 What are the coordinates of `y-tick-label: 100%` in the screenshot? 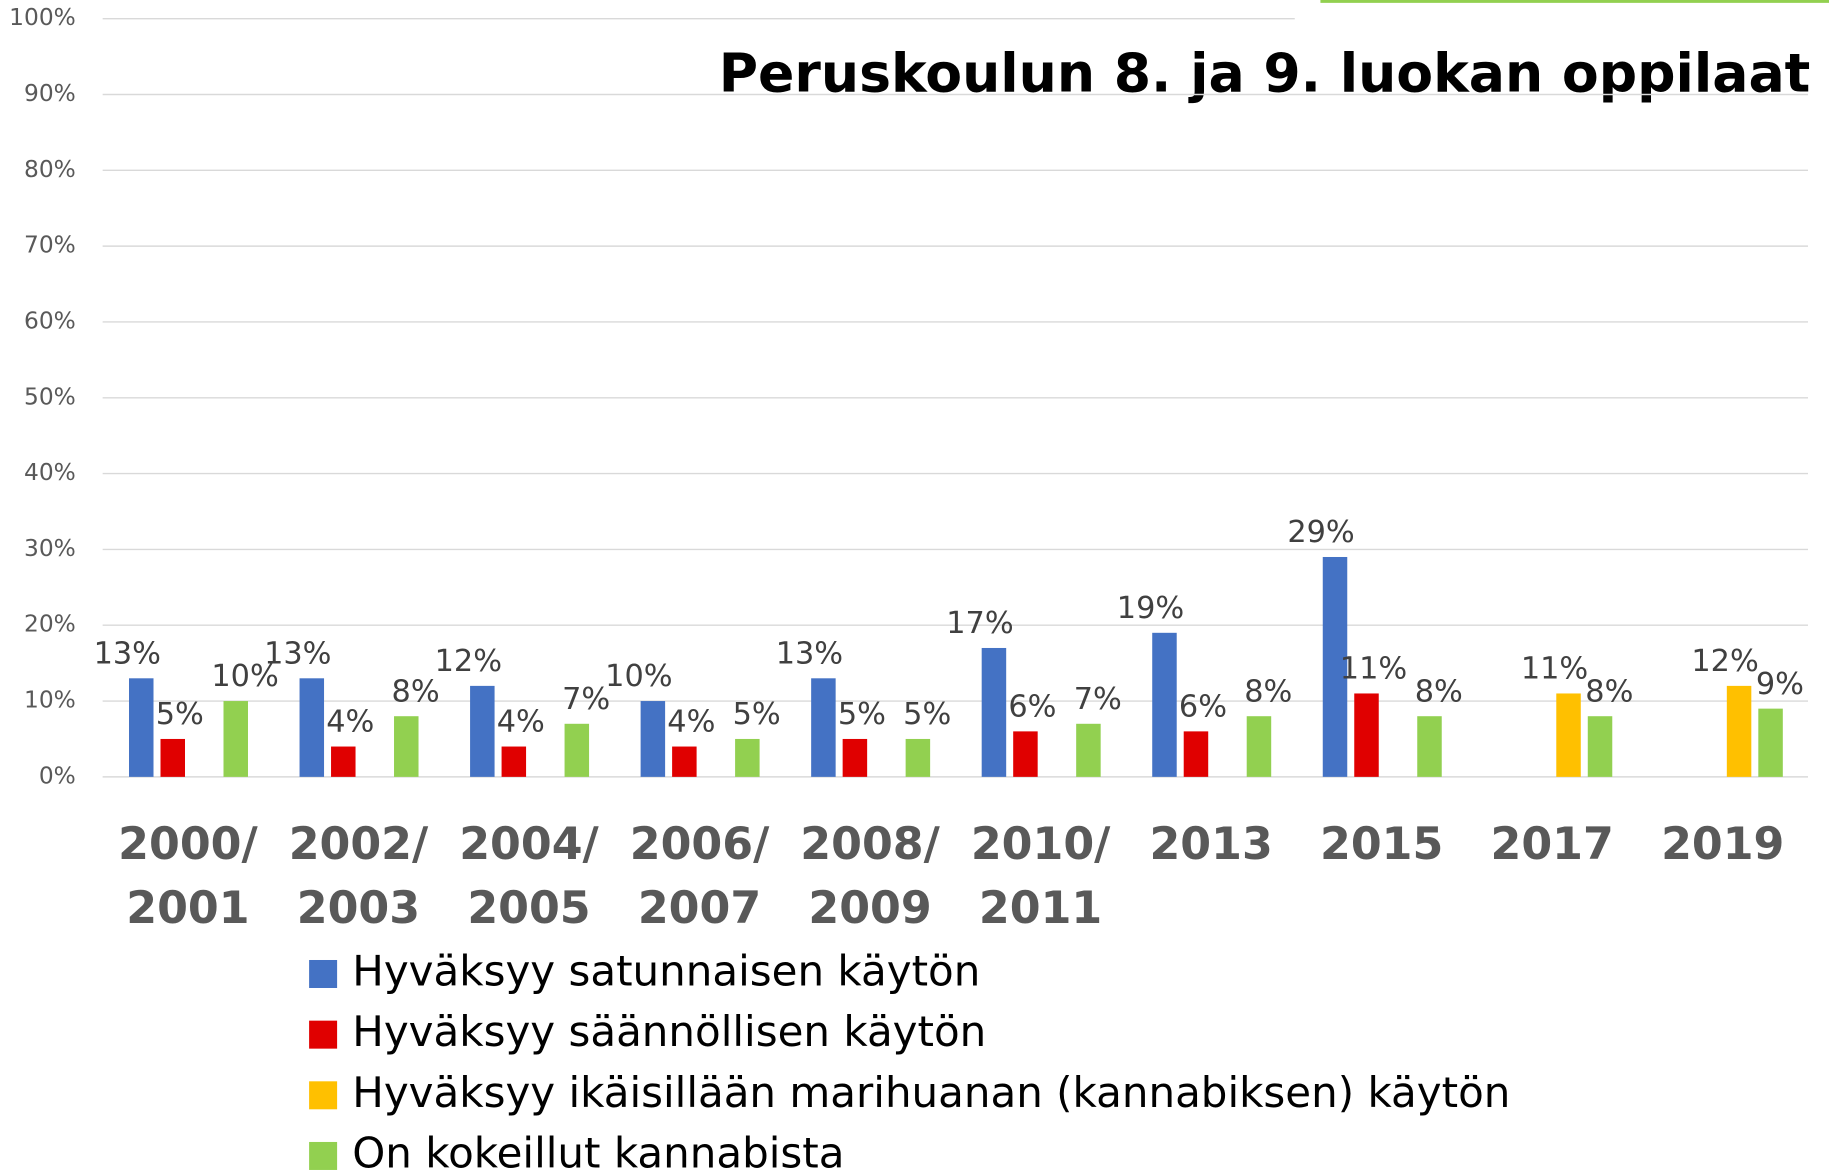 It's located at (42, 17).